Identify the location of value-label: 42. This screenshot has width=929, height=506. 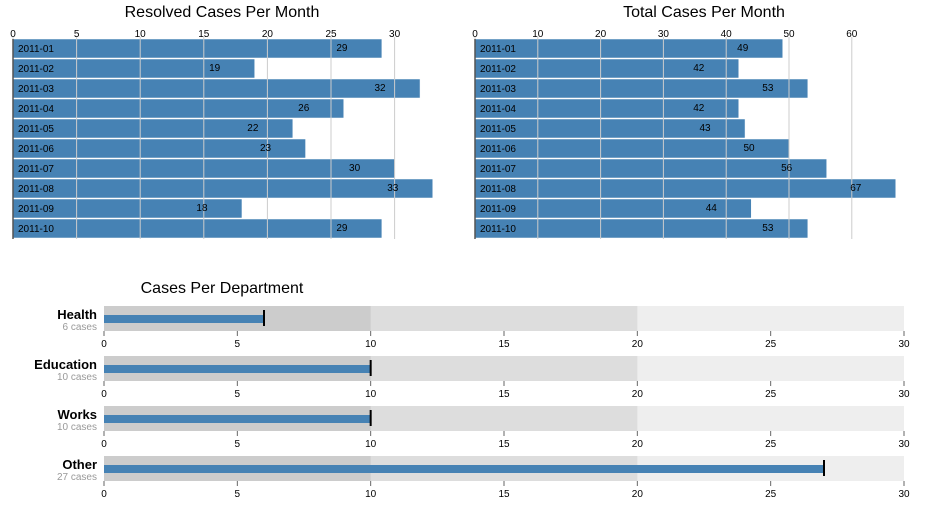
(699, 108).